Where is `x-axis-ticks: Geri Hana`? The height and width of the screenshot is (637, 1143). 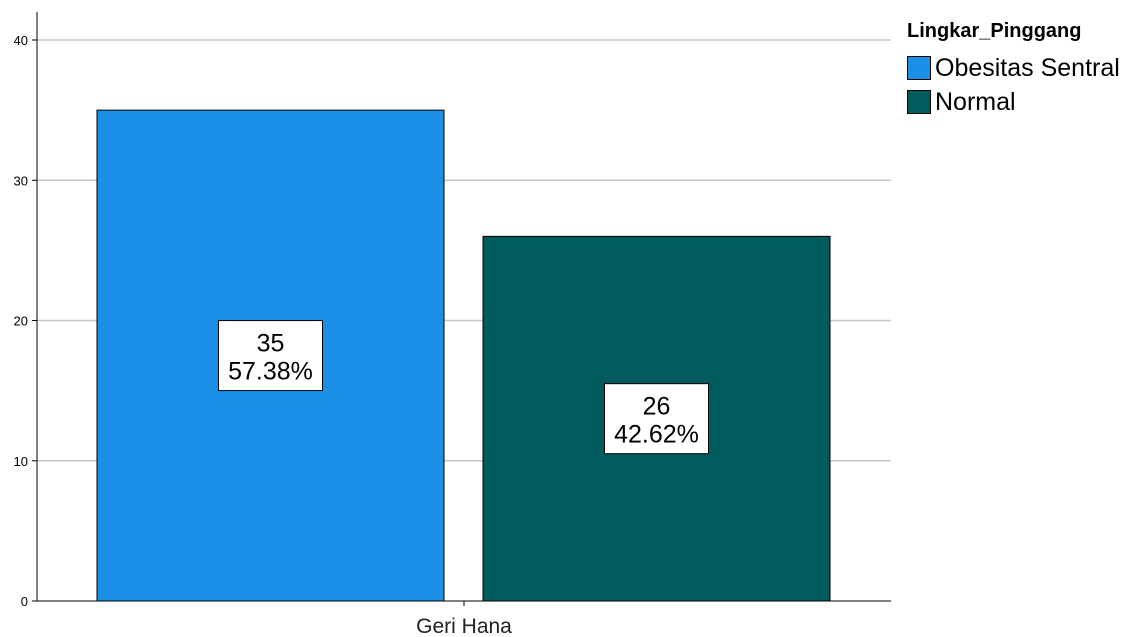 x-axis-ticks: Geri Hana is located at coordinates (464, 619).